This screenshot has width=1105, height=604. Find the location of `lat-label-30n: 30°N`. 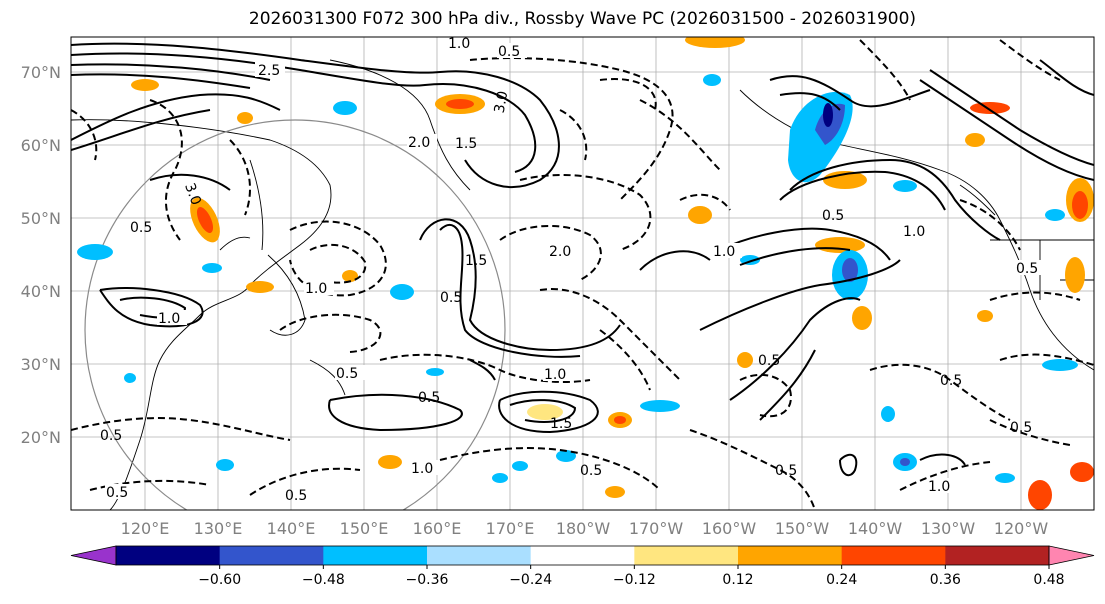

lat-label-30n: 30°N is located at coordinates (41, 364).